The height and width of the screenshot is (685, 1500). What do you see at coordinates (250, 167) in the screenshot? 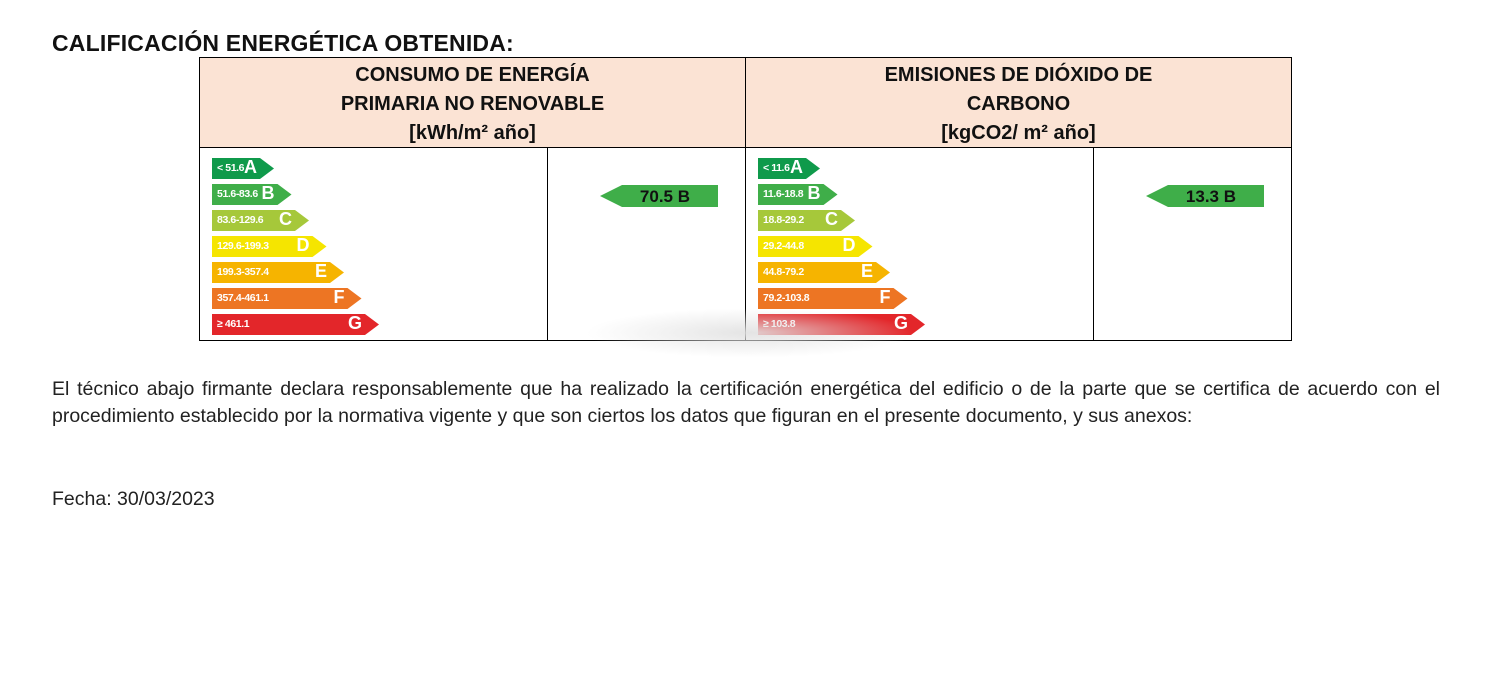
I see `consumo-rating-letter: A` at bounding box center [250, 167].